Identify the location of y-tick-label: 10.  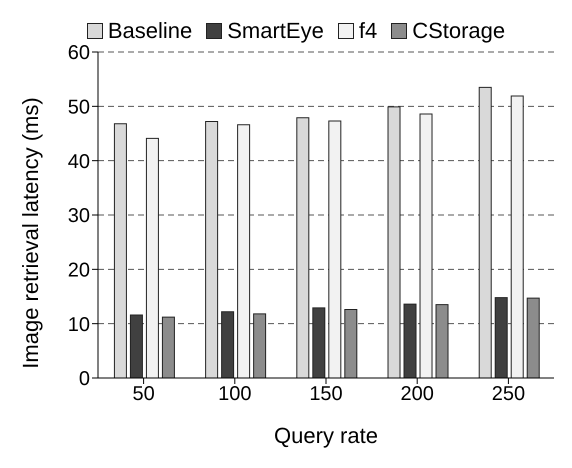
(79, 325).